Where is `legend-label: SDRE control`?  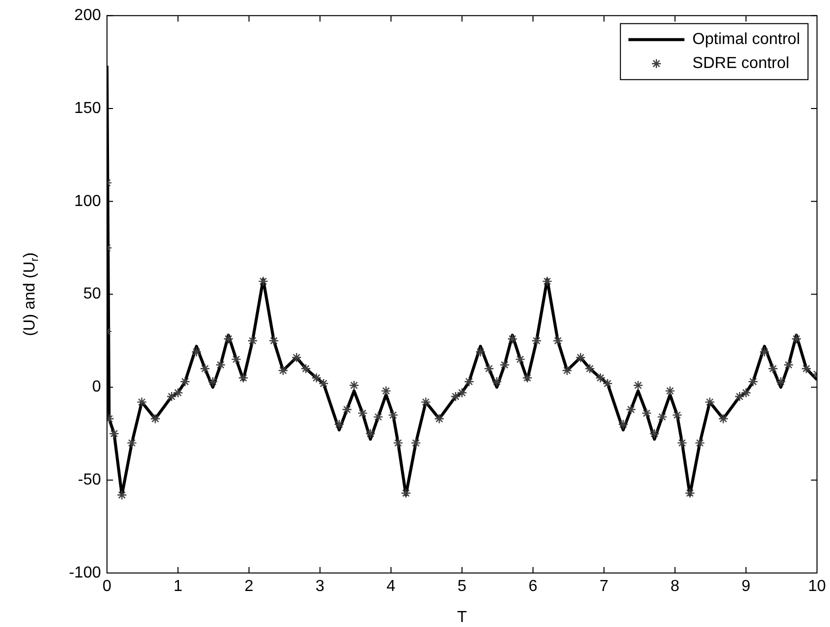
legend-label: SDRE control is located at coordinates (741, 63).